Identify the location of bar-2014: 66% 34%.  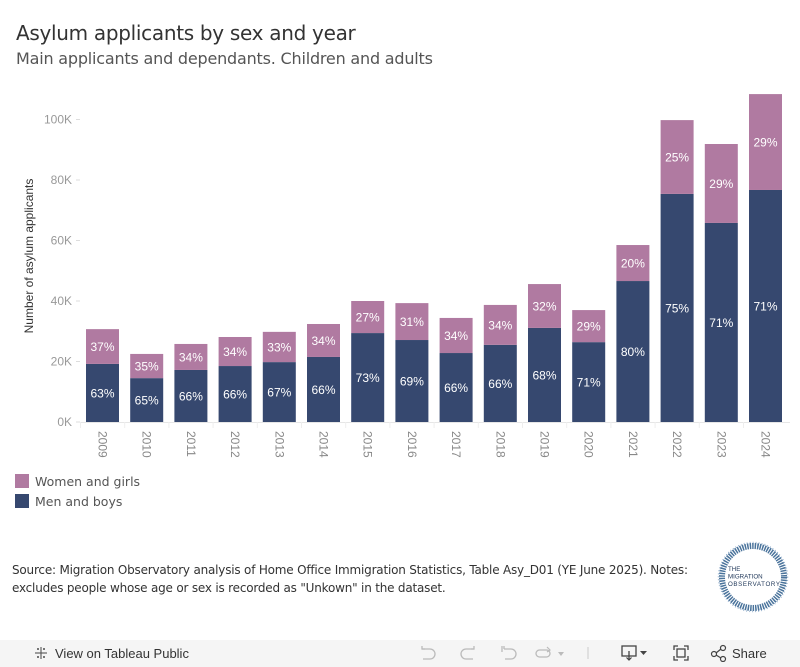
(323, 372).